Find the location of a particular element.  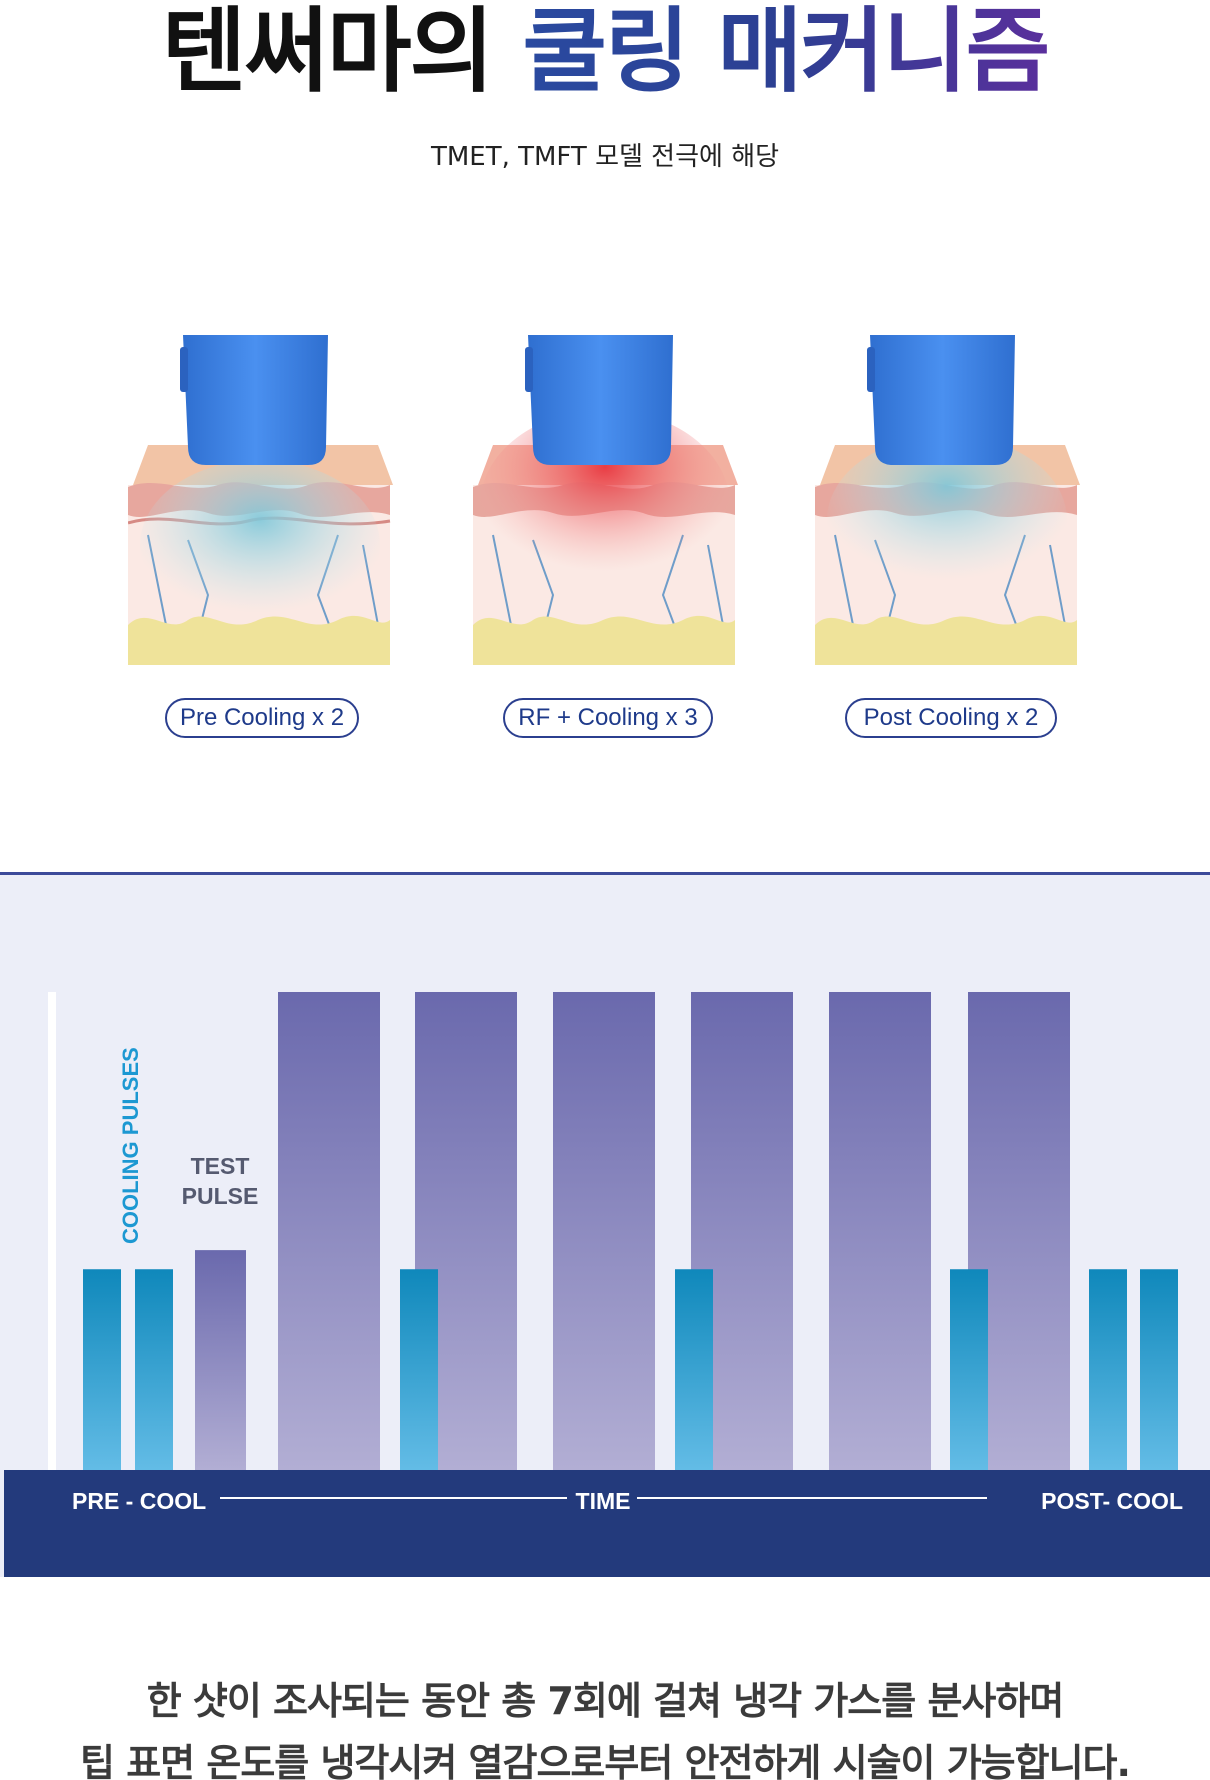

page-title: 텐써마의 쿨링 매커니즘 is located at coordinates (605, 52).